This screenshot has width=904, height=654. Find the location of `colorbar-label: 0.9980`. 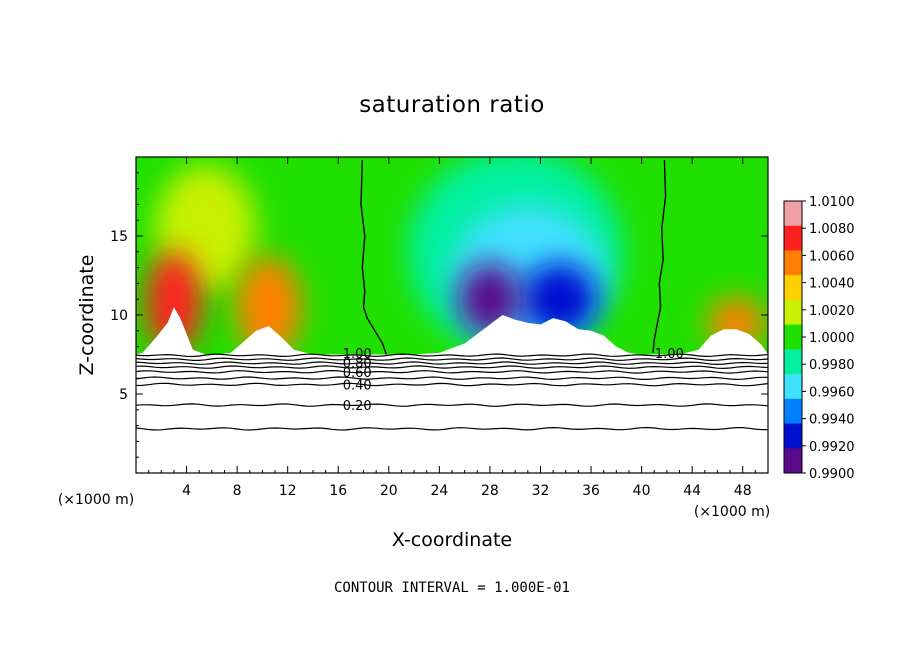

colorbar-label: 0.9980 is located at coordinates (832, 365).